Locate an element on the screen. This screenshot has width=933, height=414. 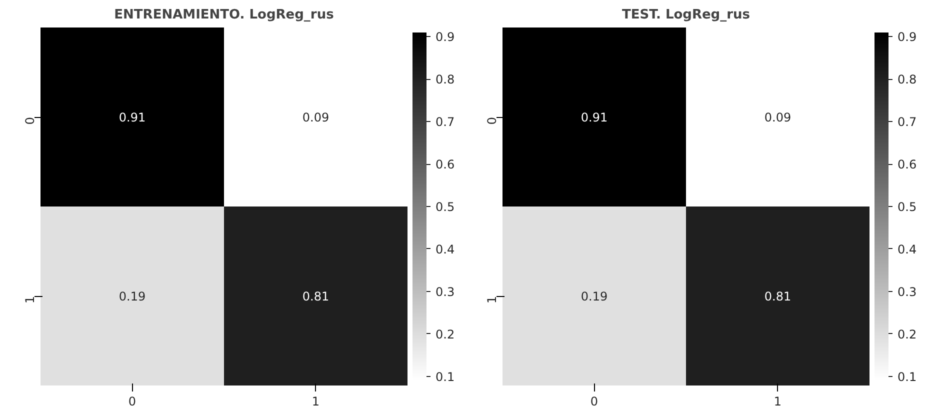
chart-title: ENTRENAMIENTO. LogReg_rus is located at coordinates (224, 15).